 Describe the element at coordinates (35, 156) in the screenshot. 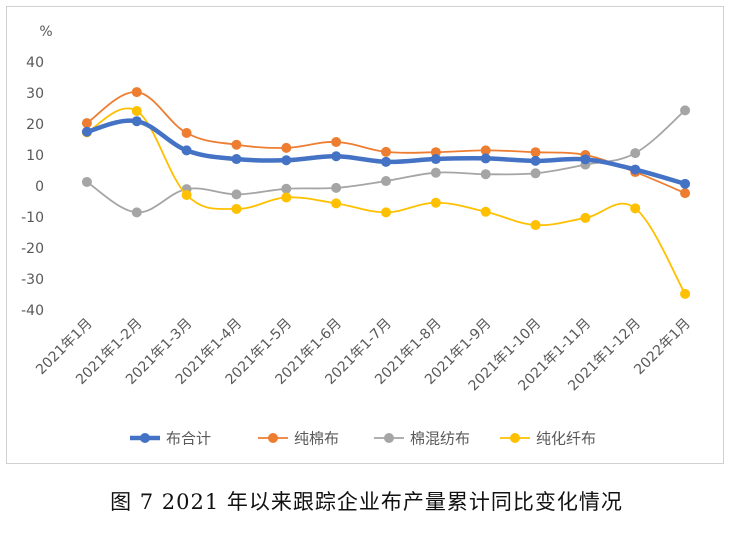

I see `y-tick-label: 10` at that location.